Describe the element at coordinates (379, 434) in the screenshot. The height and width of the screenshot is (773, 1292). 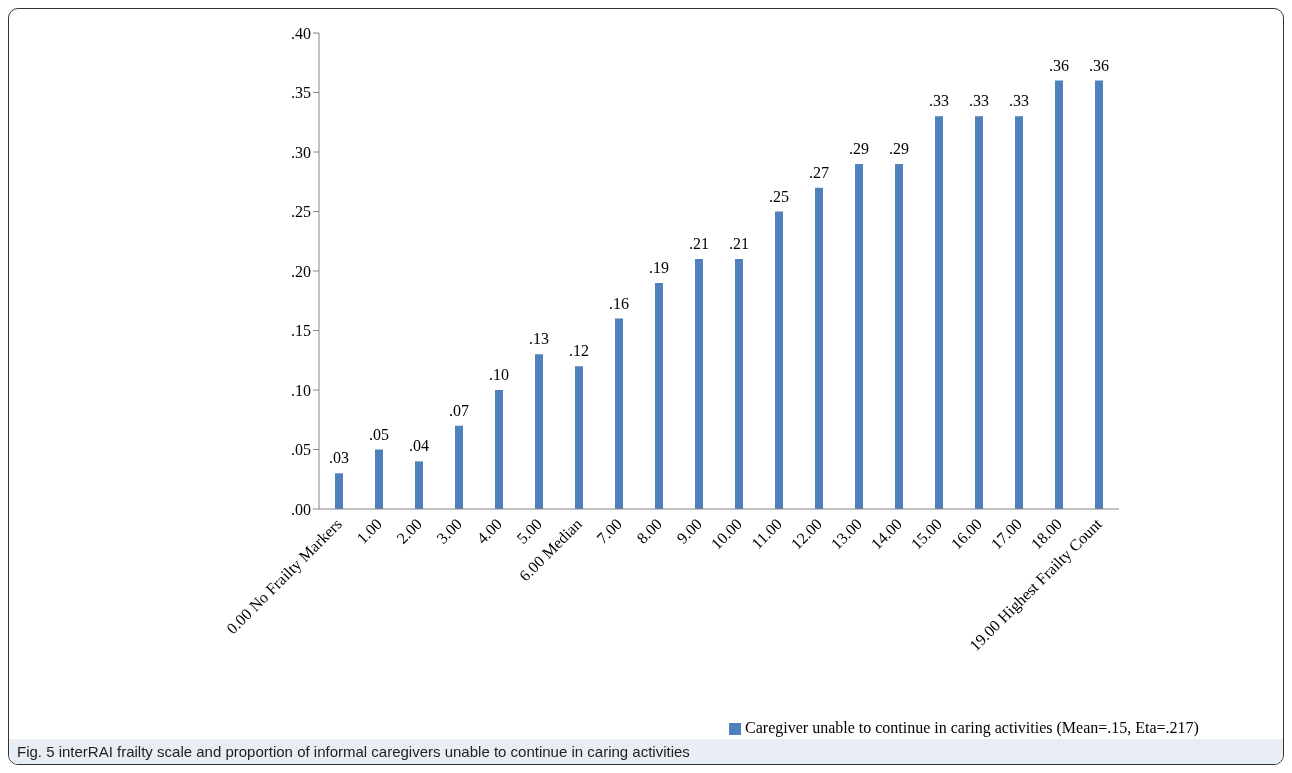
I see `data-label: .05` at that location.